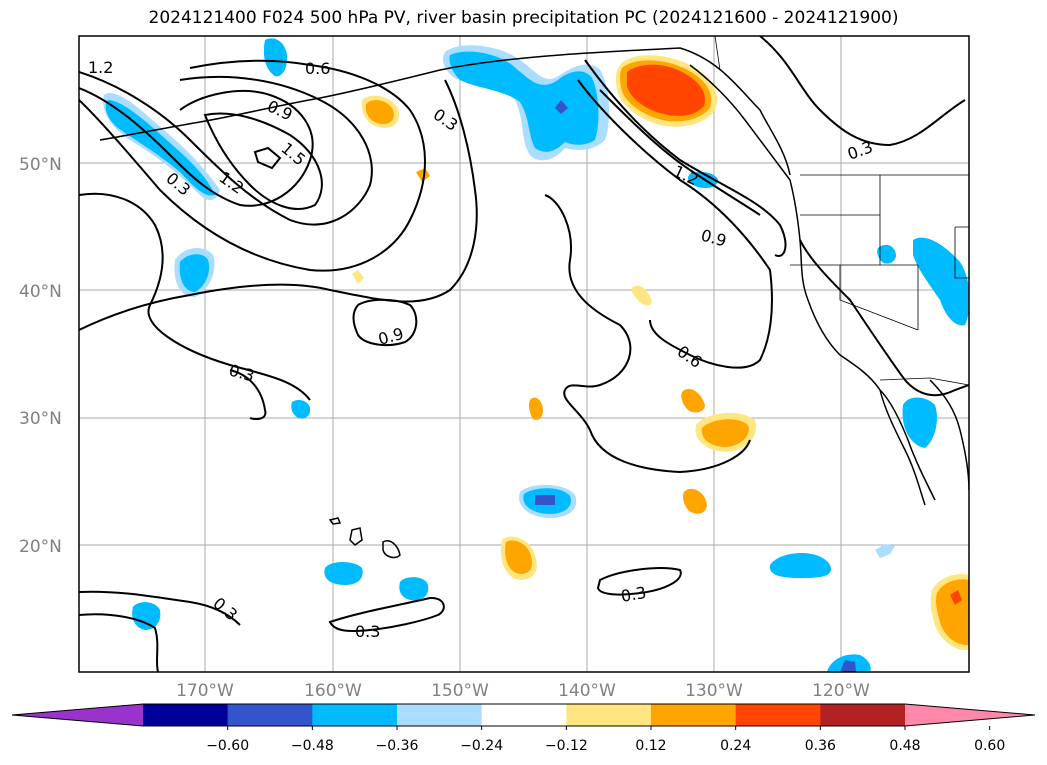 This screenshot has height=765, width=1047. What do you see at coordinates (423, 175) in the screenshot?
I see `pos-blob-small-a` at bounding box center [423, 175].